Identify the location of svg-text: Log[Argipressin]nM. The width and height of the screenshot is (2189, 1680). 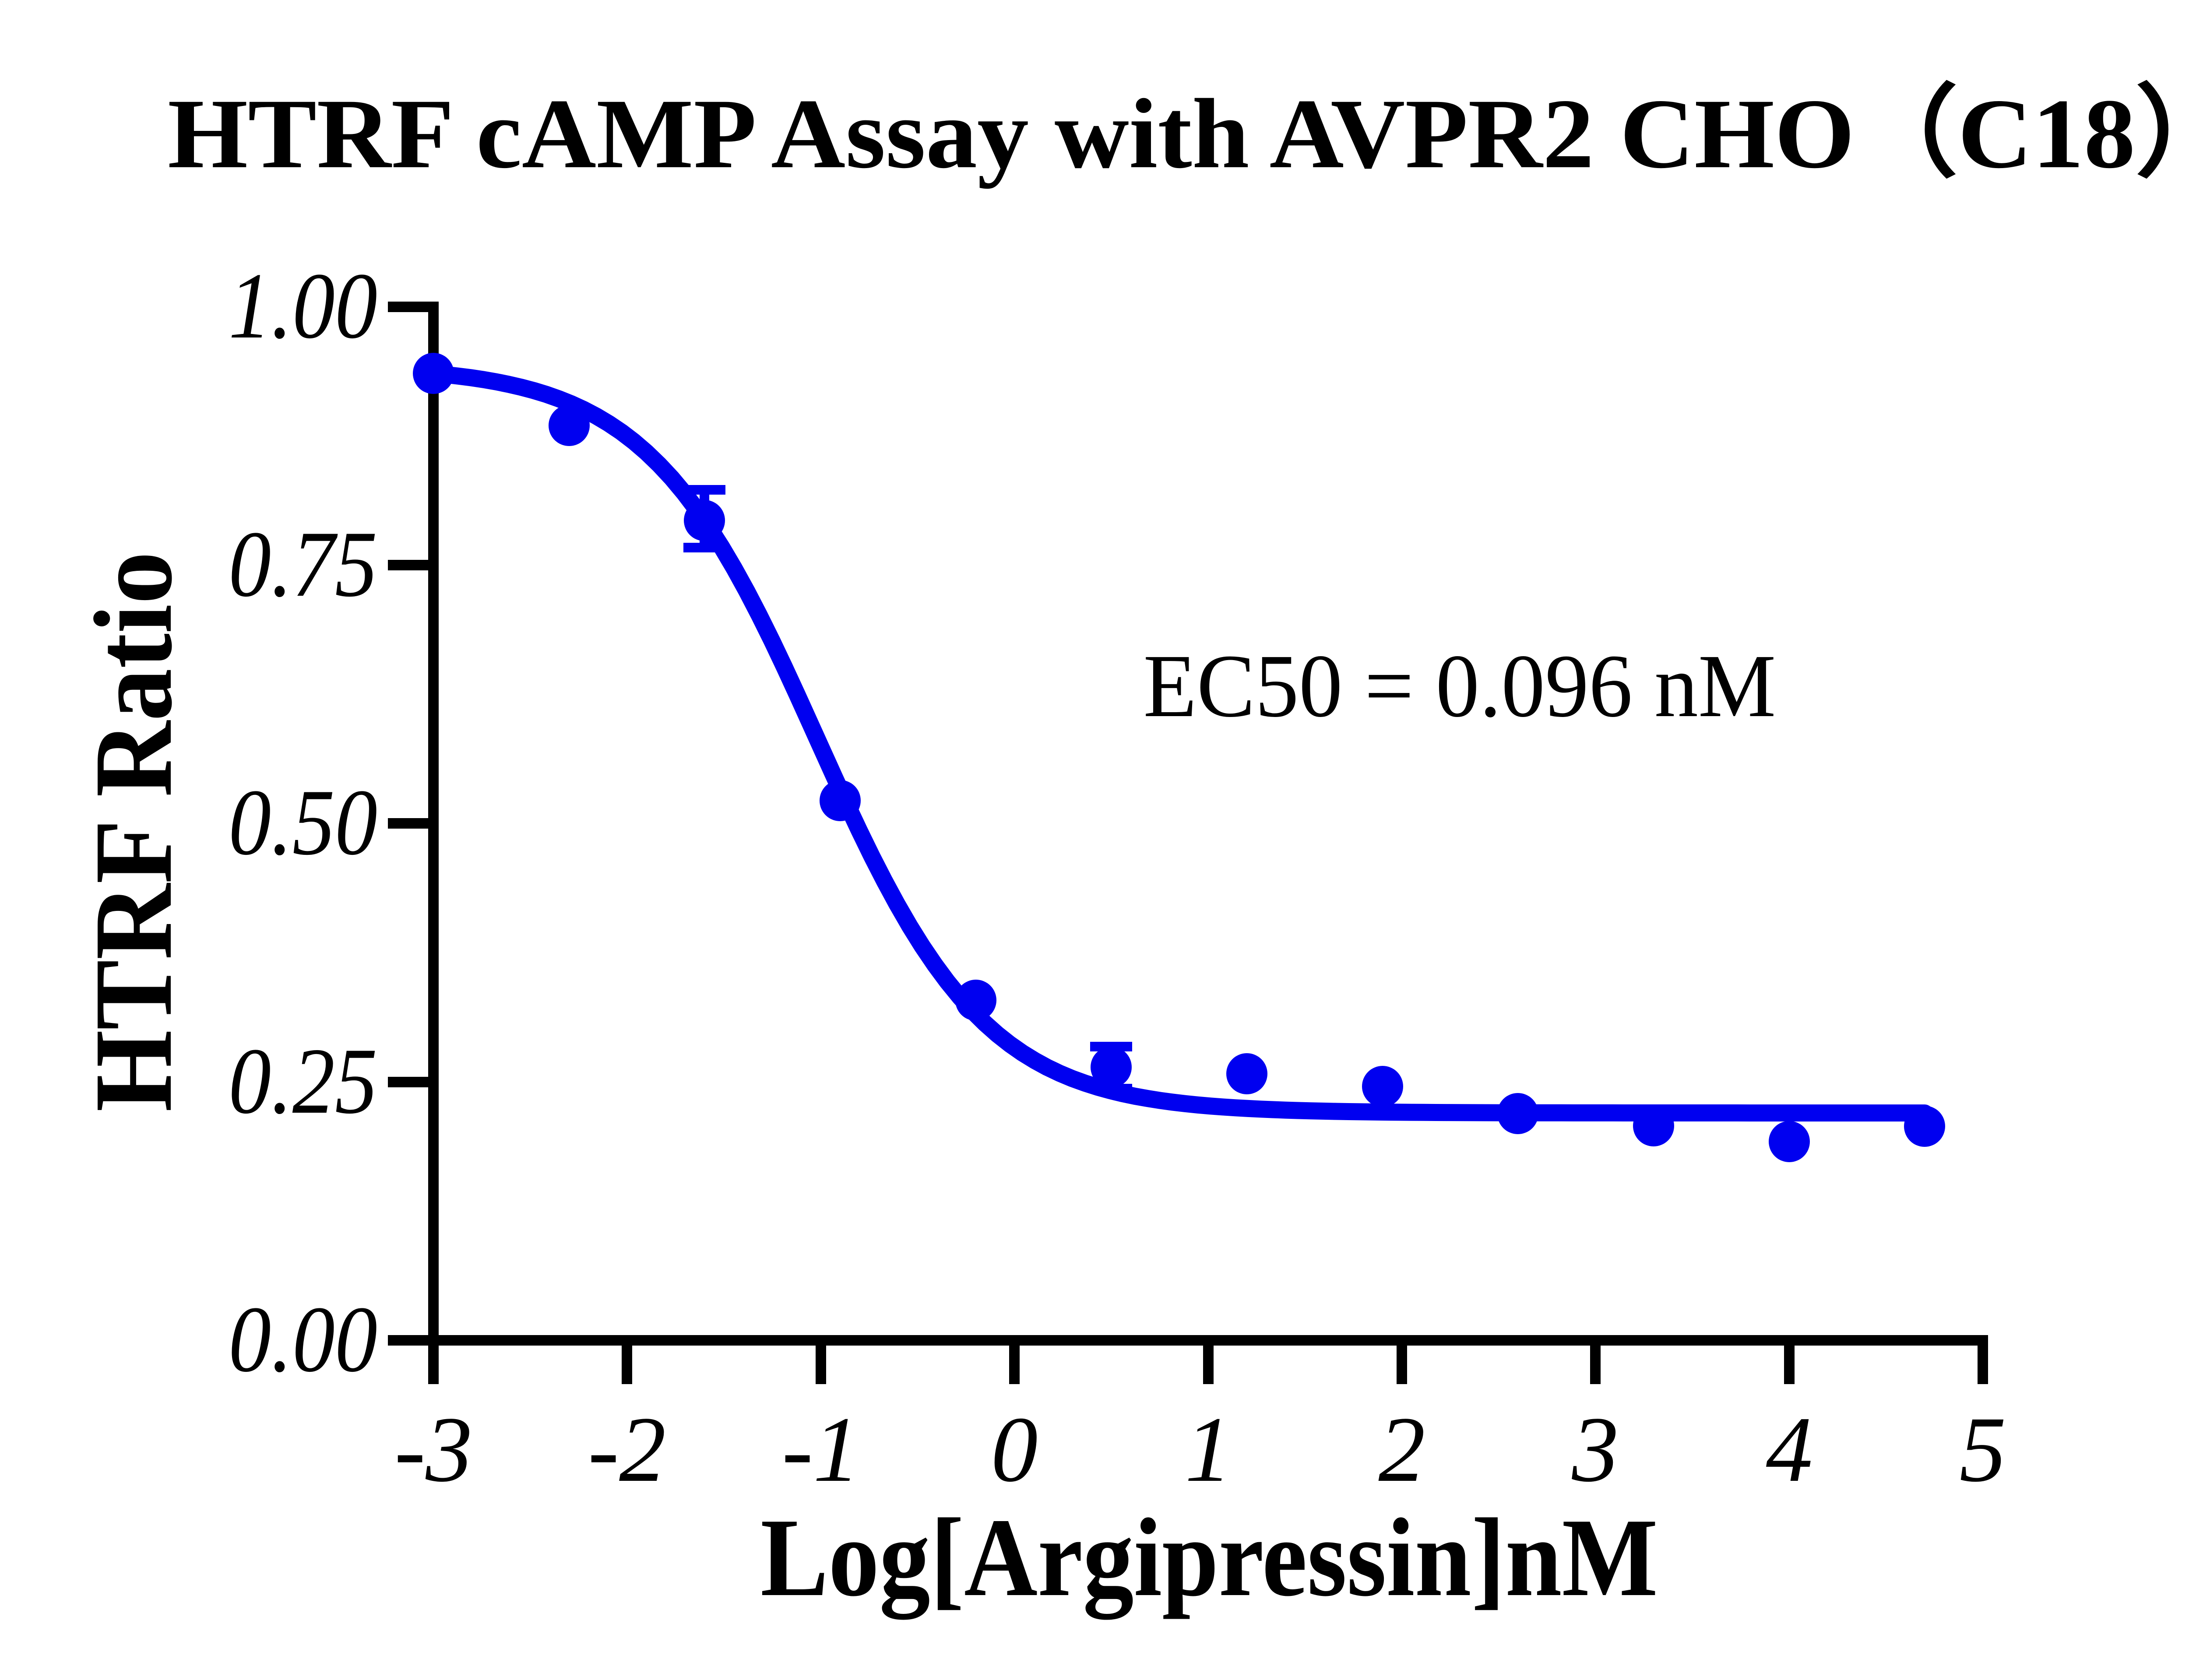
(1209, 1558).